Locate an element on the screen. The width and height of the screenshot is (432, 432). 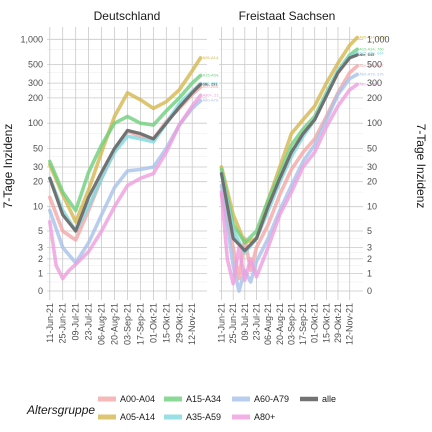
end-label: A35-A59, 302 is located at coordinates (215, 83).